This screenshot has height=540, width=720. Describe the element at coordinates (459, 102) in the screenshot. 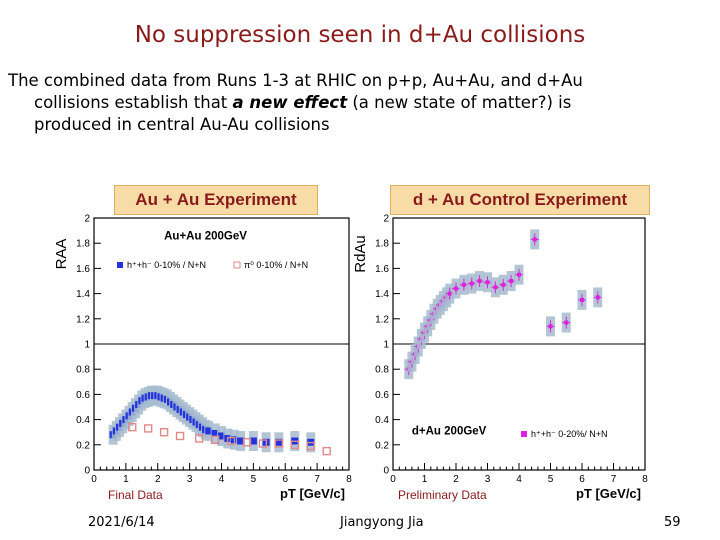

I see `body-line-2-end: (a new state of matter?) is` at that location.